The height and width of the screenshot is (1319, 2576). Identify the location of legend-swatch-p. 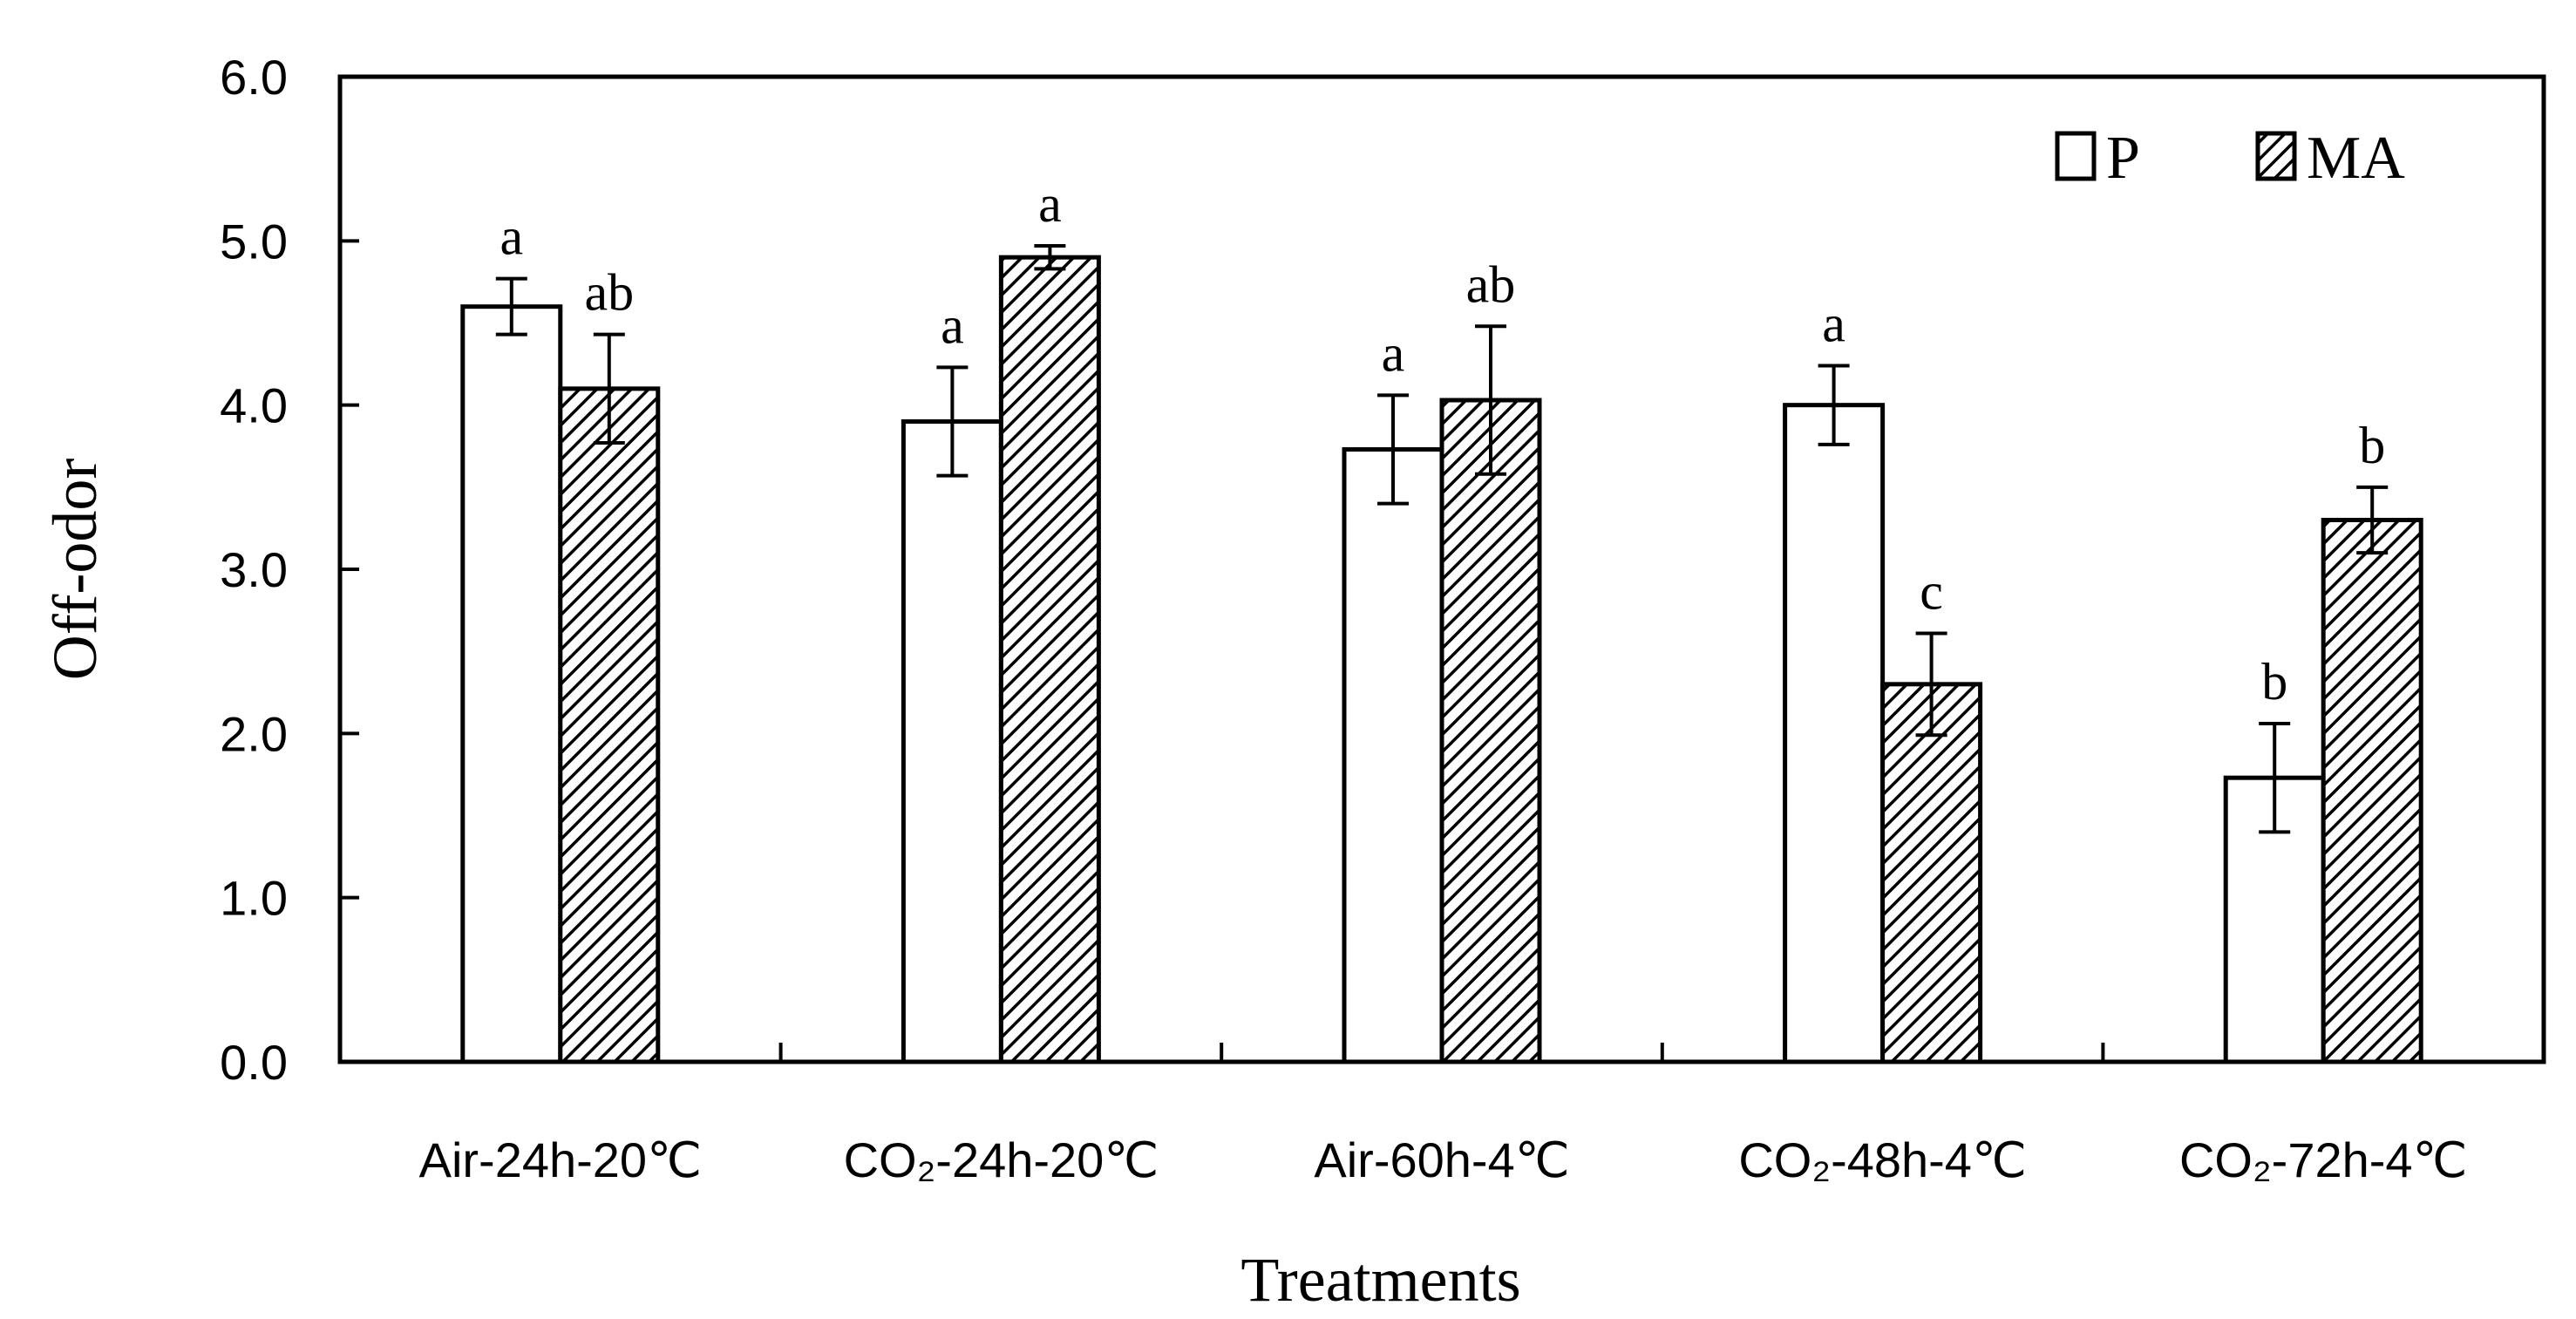
(2076, 156).